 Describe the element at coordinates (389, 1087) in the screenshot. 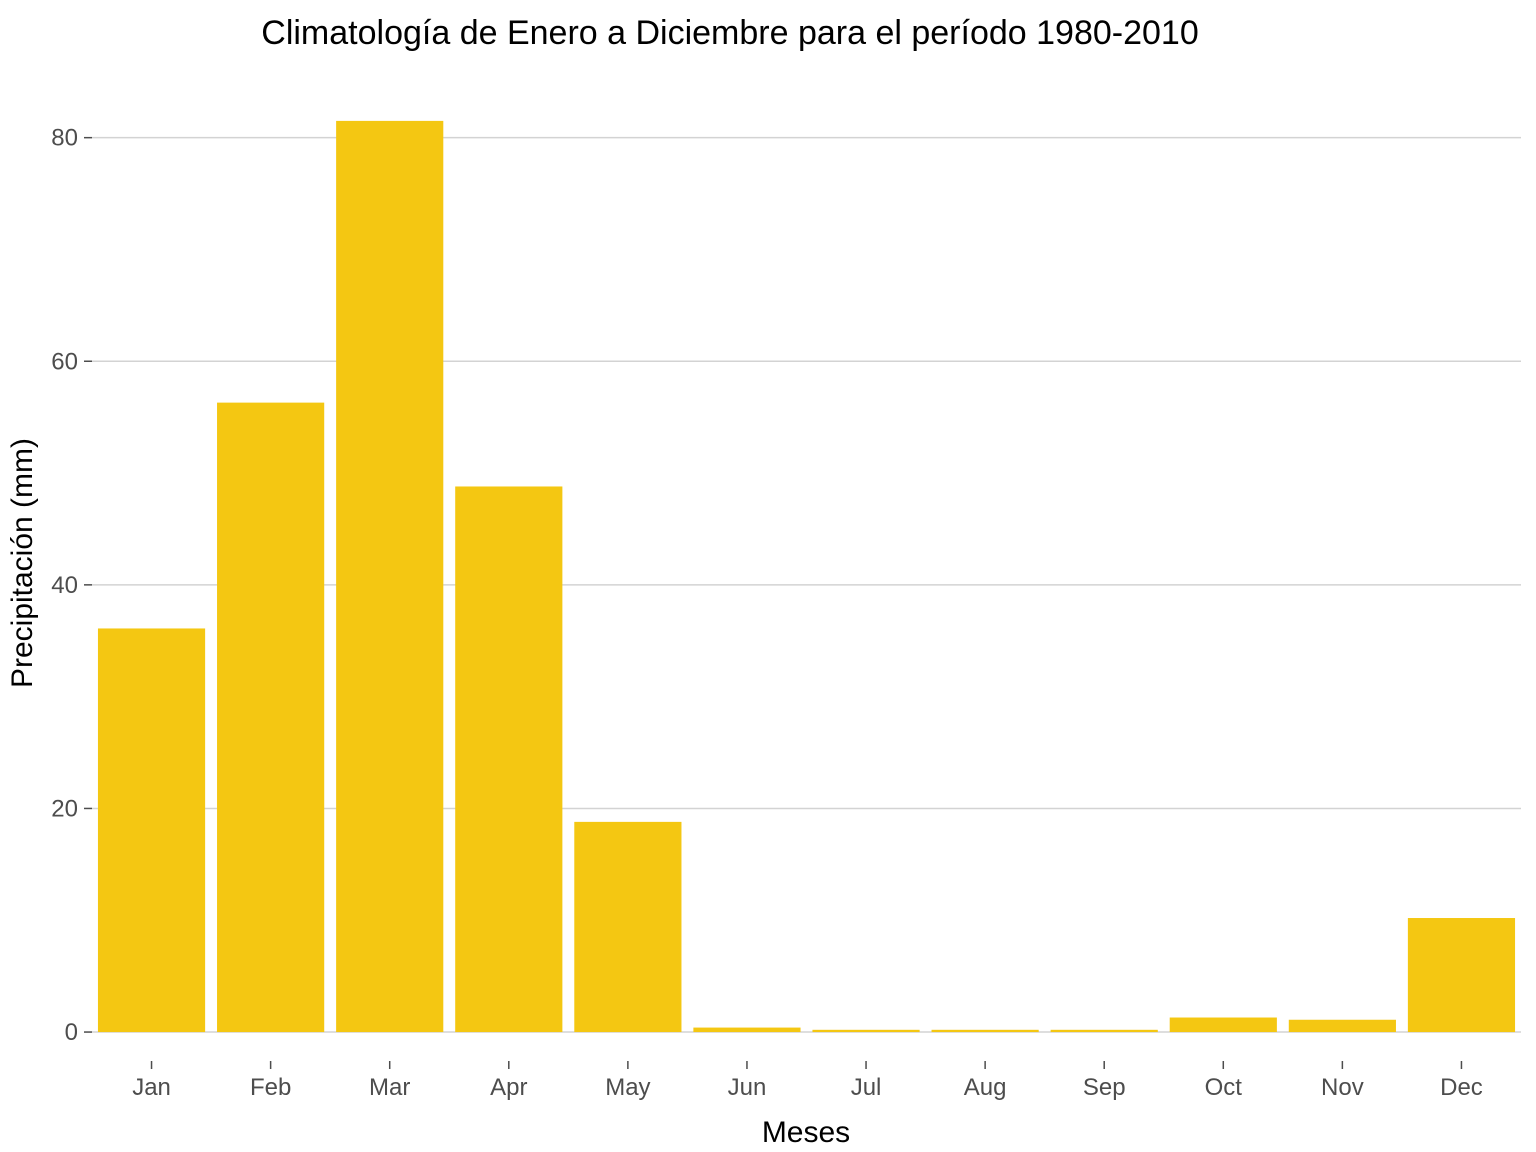

I see `x-tick-label: Mar` at that location.